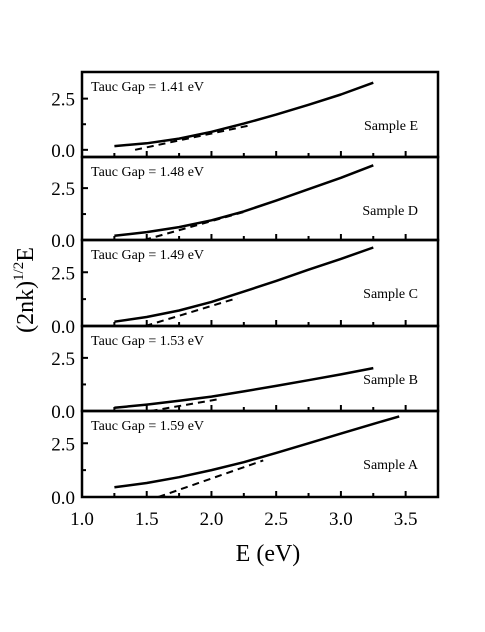 The width and height of the screenshot is (485, 632). I want to click on x-tick-label: 2.5, so click(276, 519).